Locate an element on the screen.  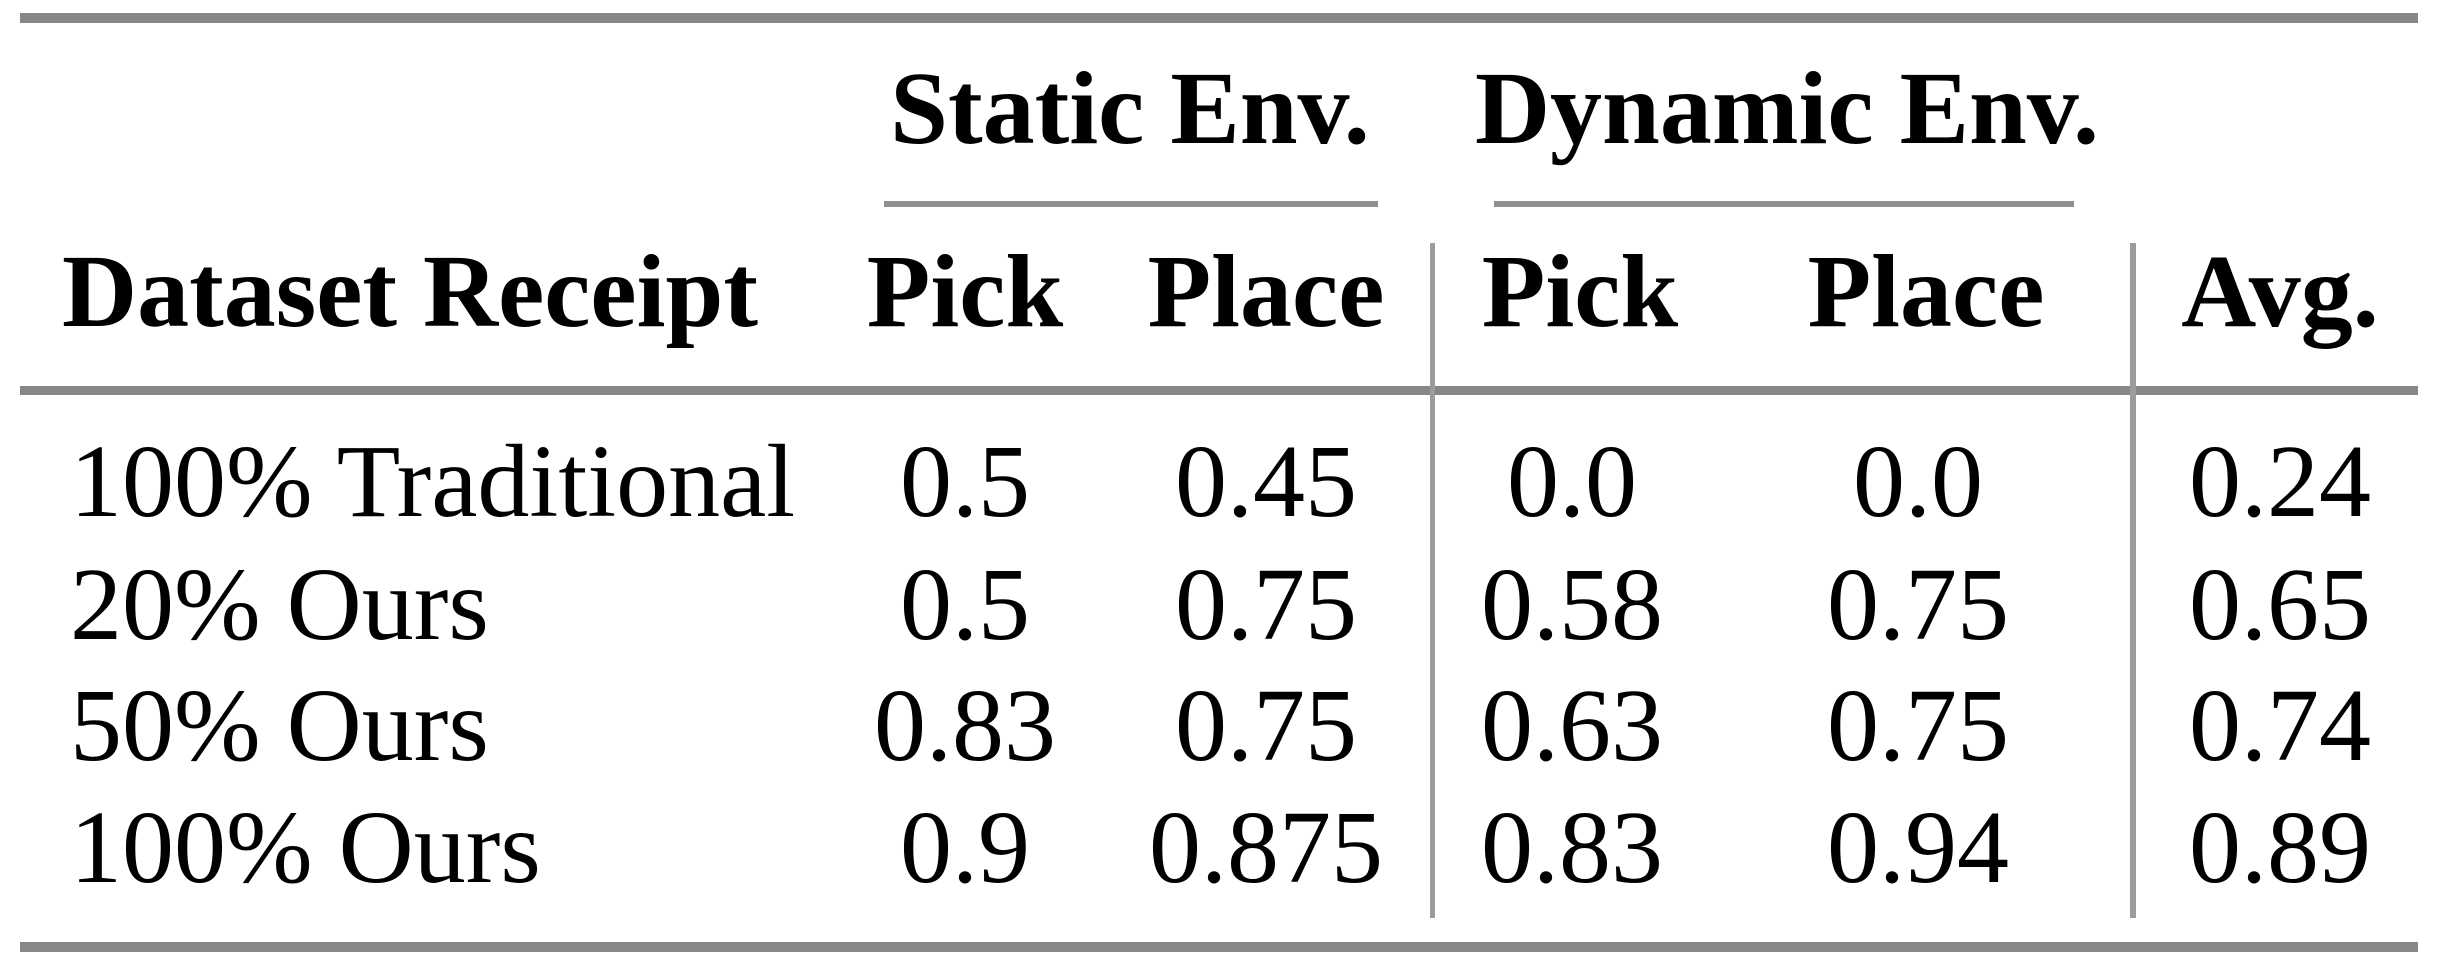
group-header-static: Static Env. is located at coordinates (1130, 108).